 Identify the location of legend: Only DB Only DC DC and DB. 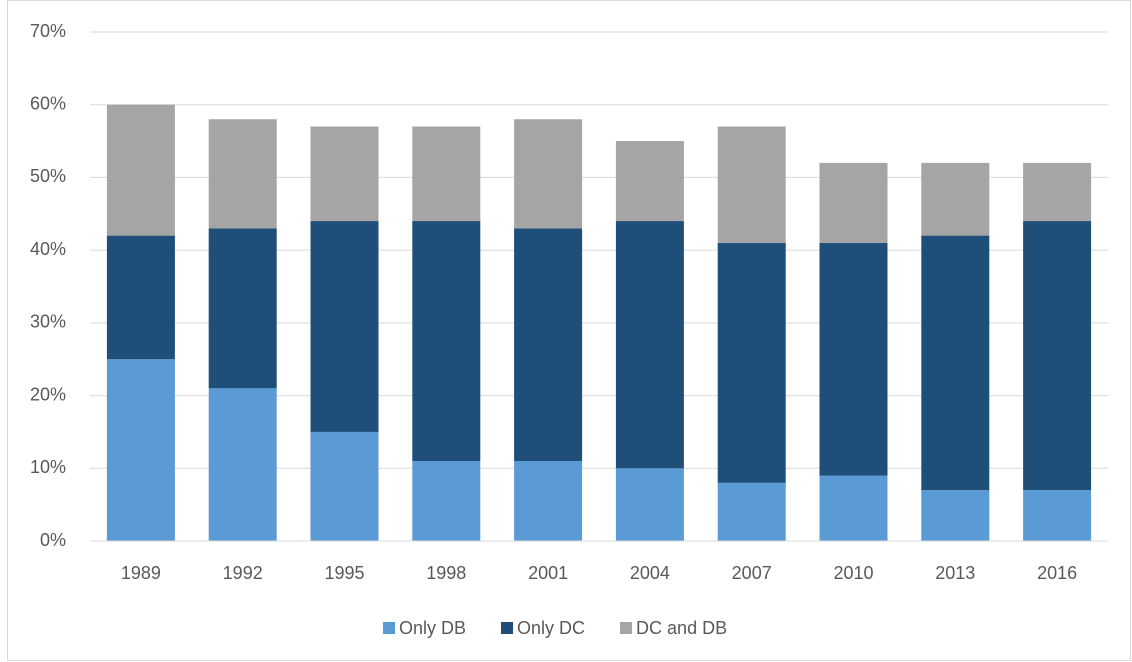
(555, 628).